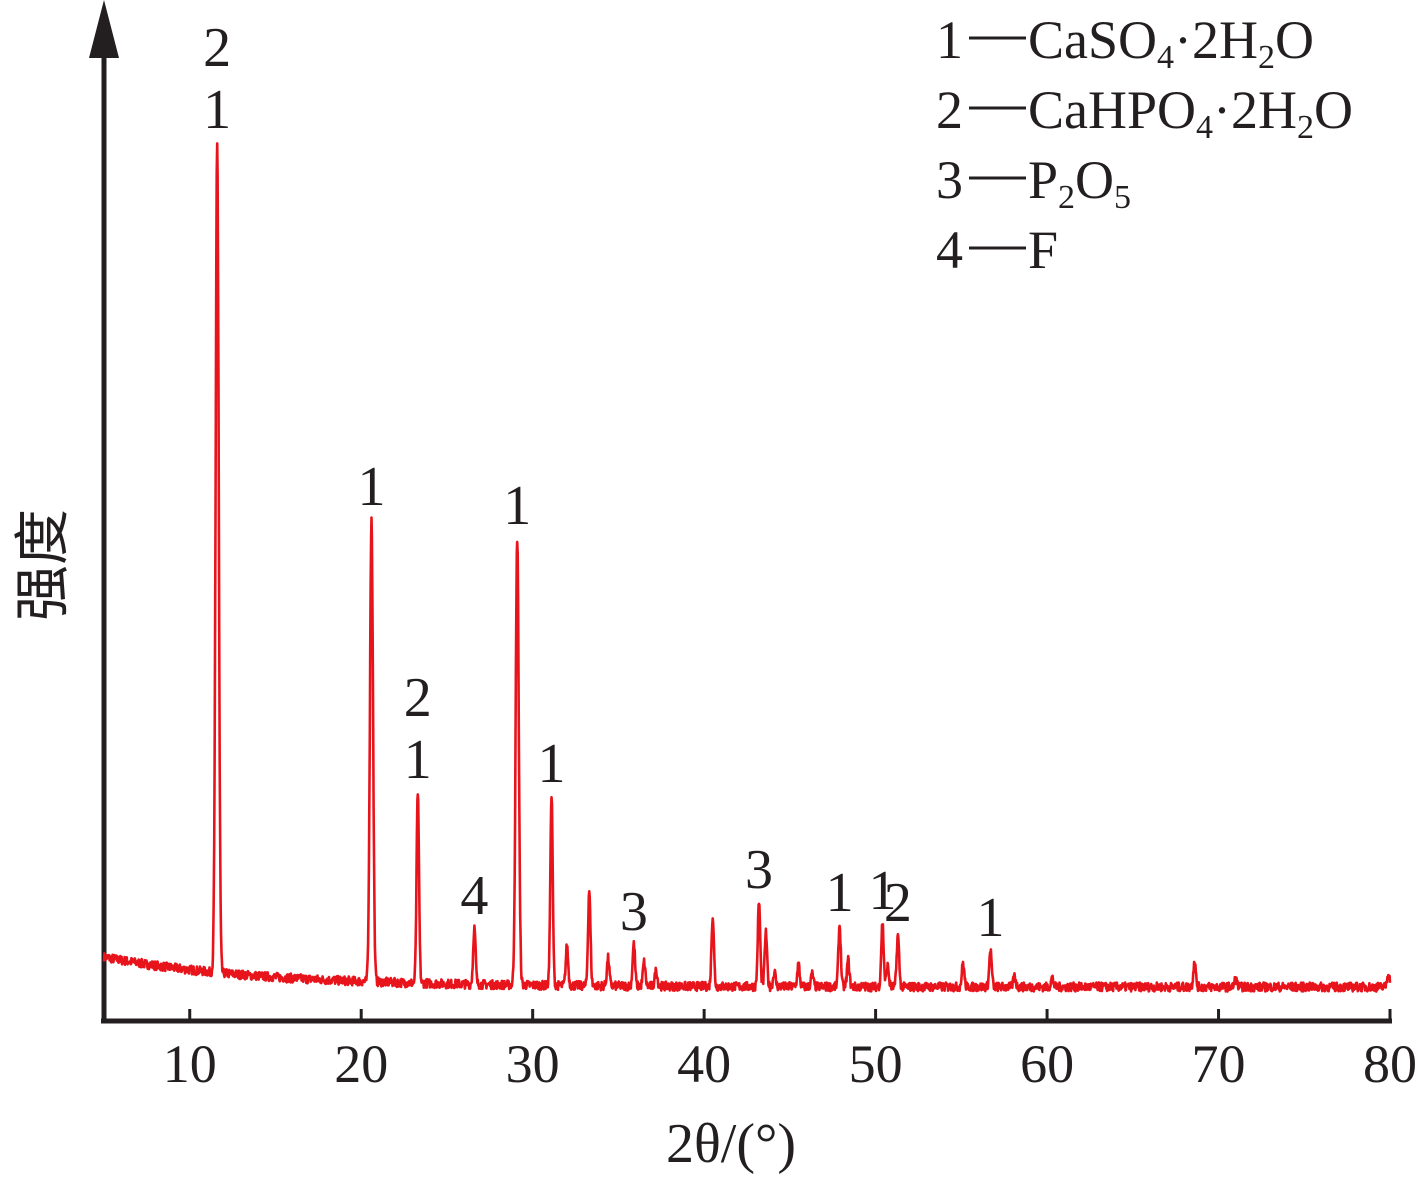 This screenshot has height=1181, width=1417. I want to click on legend-formula: CaSO4·2H2O, so click(1171, 43).